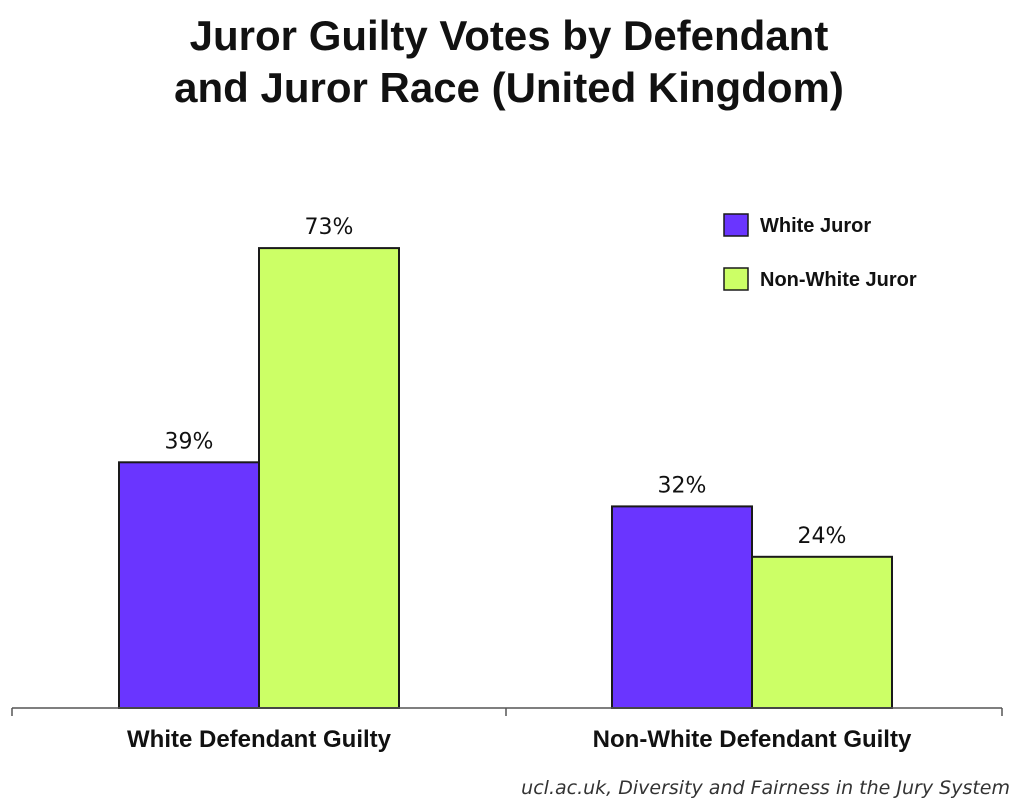 The height and width of the screenshot is (807, 1018). What do you see at coordinates (752, 739) in the screenshot?
I see `category-label-2: Non-White Defendant Guilty` at bounding box center [752, 739].